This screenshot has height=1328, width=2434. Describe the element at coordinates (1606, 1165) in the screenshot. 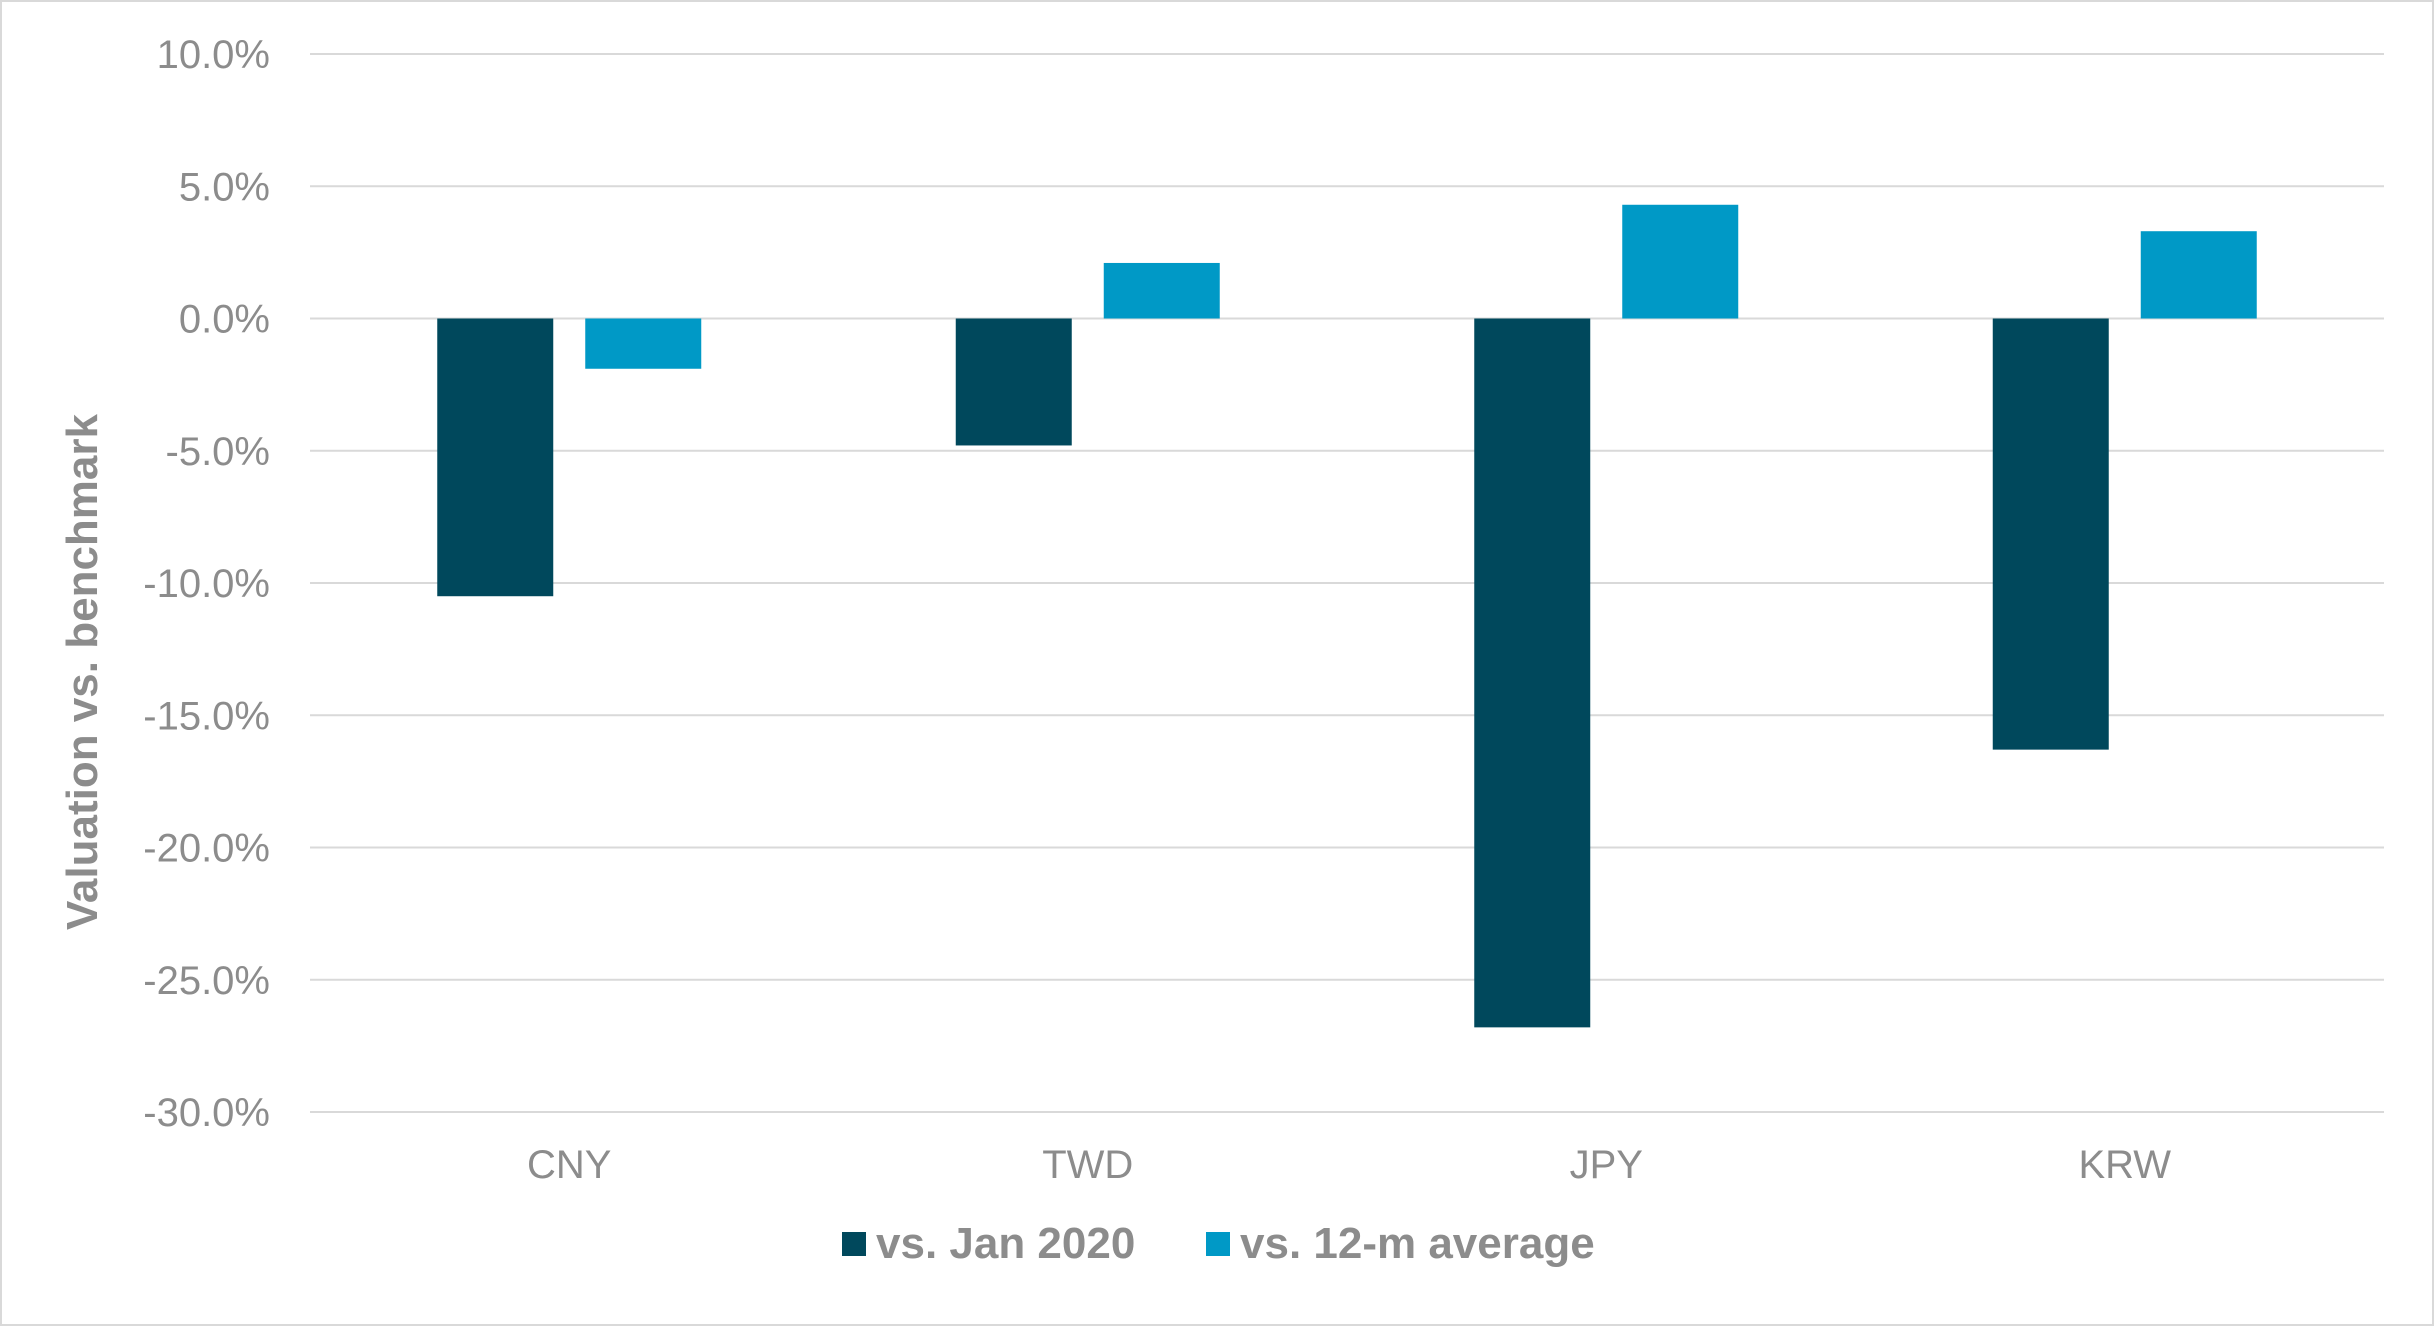

I see `x-tick-label-jpy: JPY` at that location.